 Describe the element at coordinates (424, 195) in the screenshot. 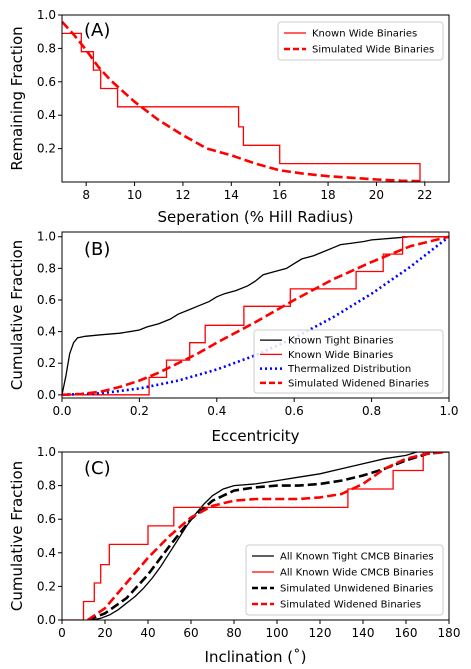

I see `x-tick-label: 22` at that location.